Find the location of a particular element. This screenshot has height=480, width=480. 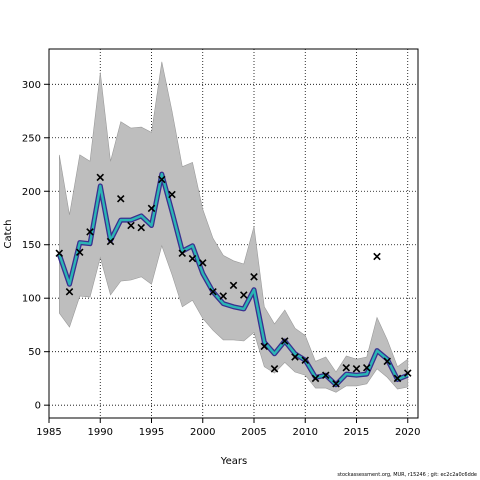

x-axis: 1985 1990 1995 2000 2005 2010 2015 2020 is located at coordinates (228, 428).